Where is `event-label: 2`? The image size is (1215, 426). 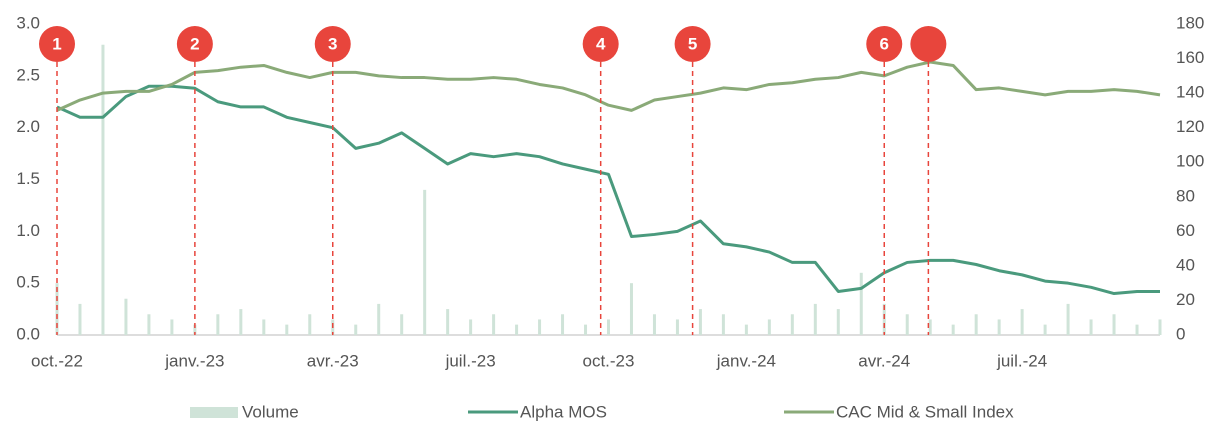 event-label: 2 is located at coordinates (194, 43).